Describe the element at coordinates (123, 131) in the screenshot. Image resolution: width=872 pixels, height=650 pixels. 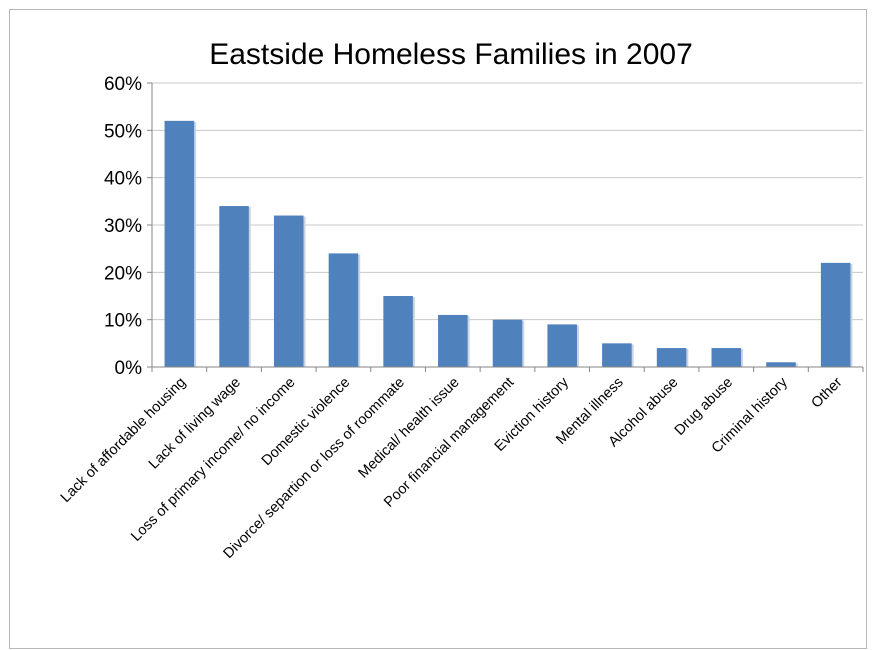
I see `y-tick-label: 50%` at that location.